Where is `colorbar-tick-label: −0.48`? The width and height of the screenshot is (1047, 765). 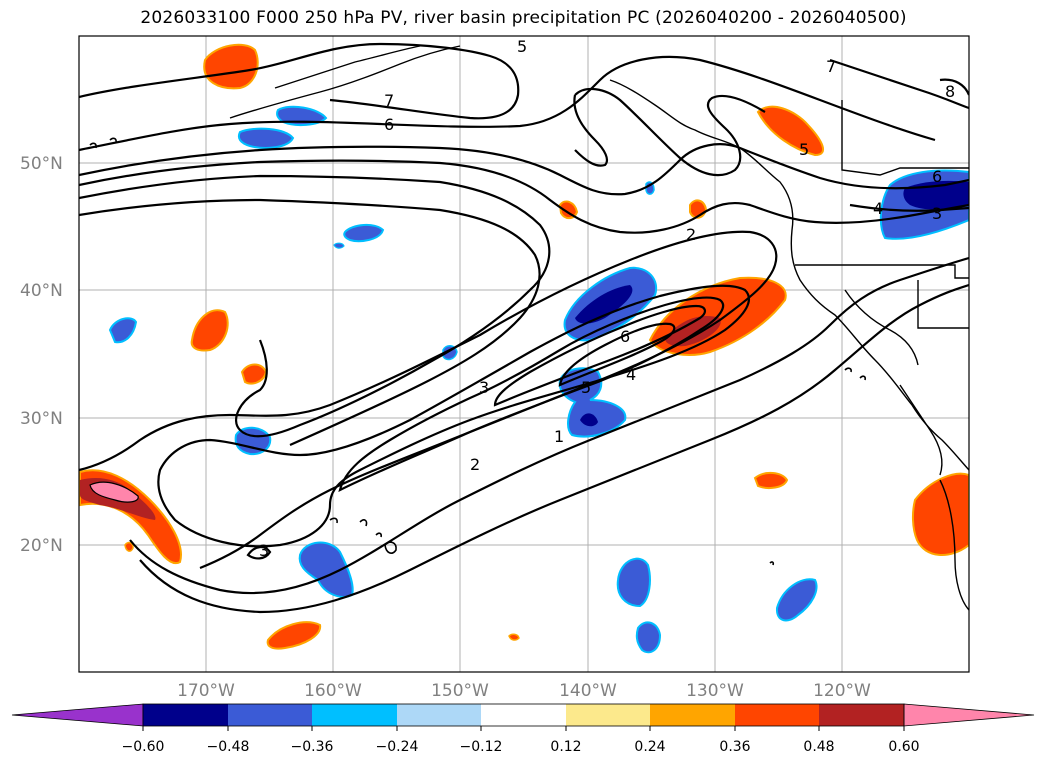 colorbar-tick-label: −0.48 is located at coordinates (228, 747).